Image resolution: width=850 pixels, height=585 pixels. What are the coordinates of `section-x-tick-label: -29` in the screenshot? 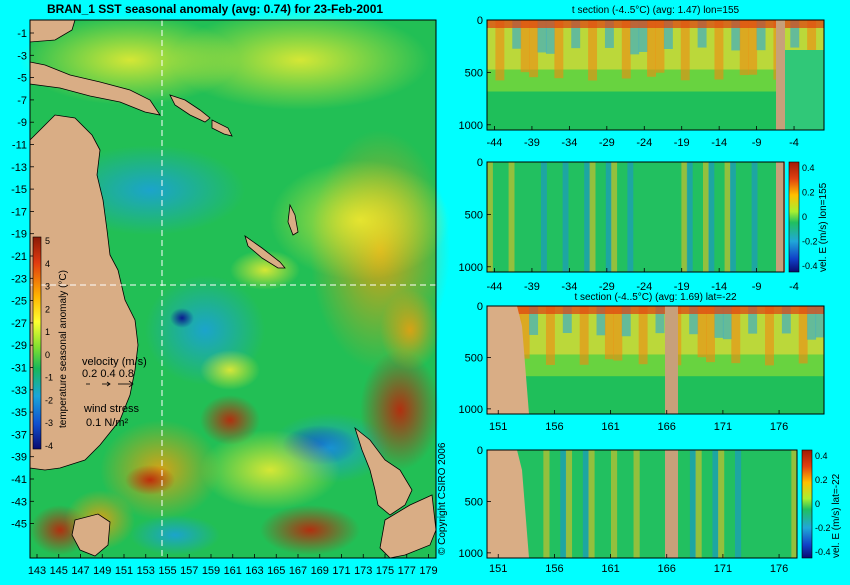 It's located at (607, 287).